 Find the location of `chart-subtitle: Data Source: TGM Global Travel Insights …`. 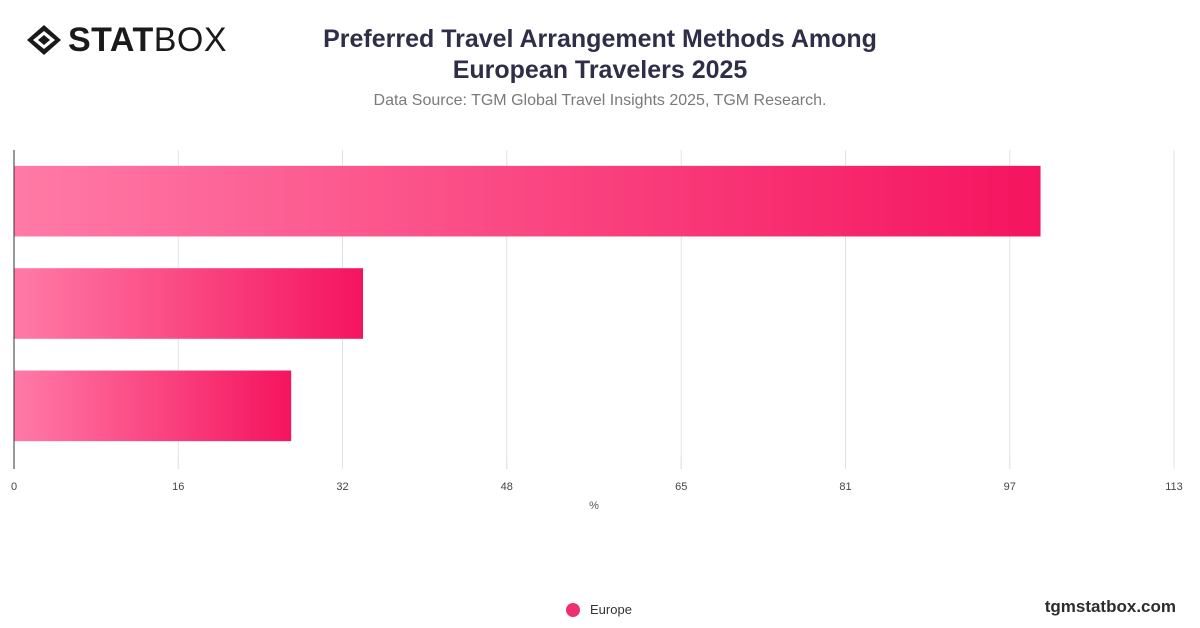

chart-subtitle: Data Source: TGM Global Travel Insights … is located at coordinates (600, 100).